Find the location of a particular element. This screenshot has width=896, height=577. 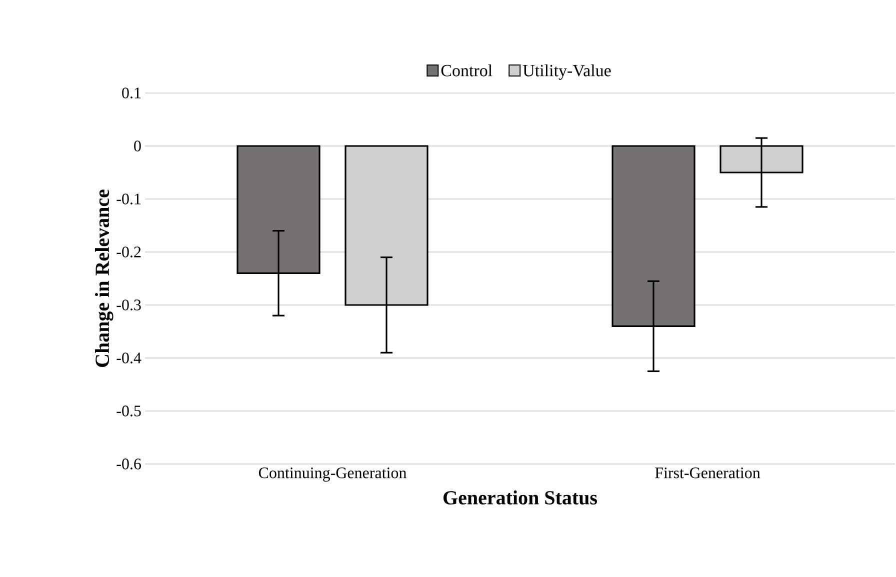

x-tick-label: First-Generation is located at coordinates (707, 473).